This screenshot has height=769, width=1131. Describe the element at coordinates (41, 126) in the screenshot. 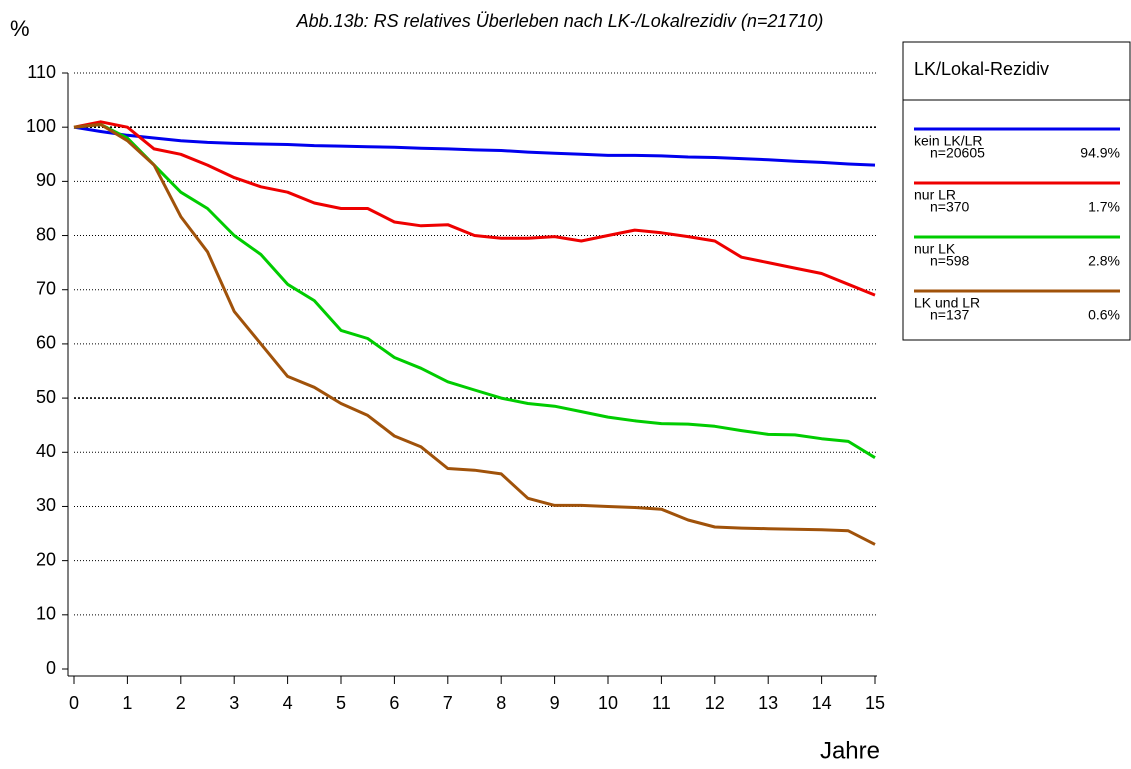

I see `y-tick-label: 100` at that location.